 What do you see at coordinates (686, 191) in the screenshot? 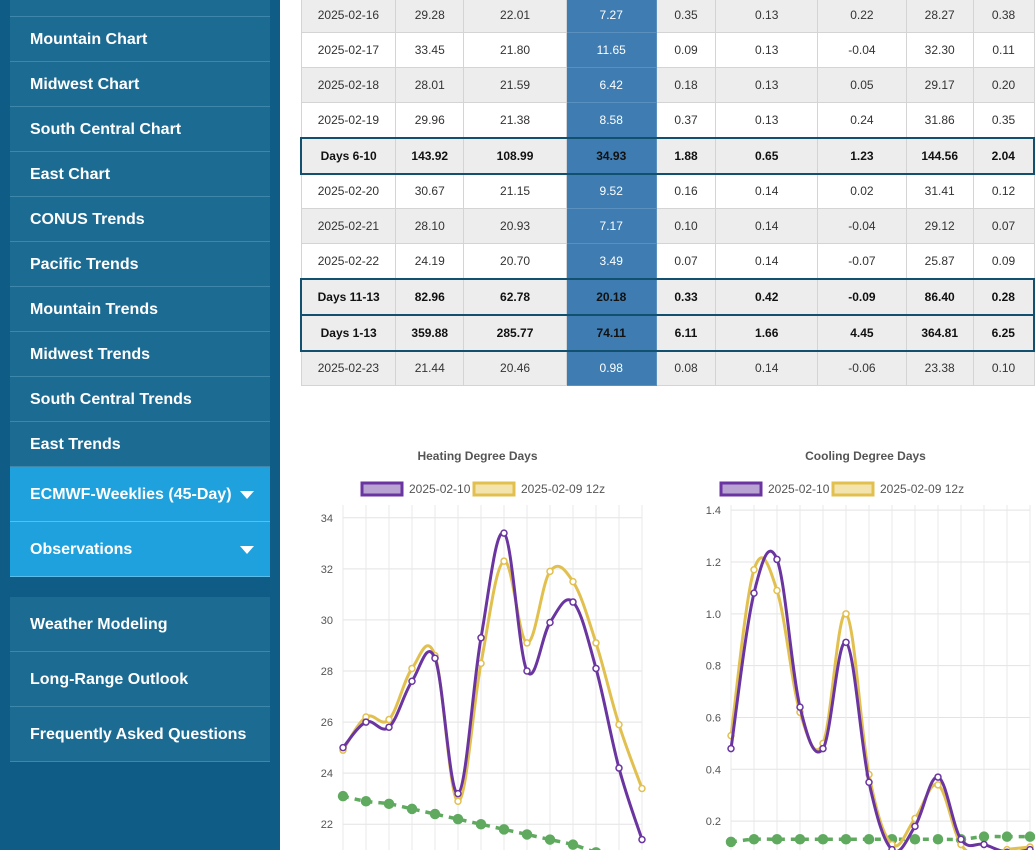
I see `table-cell: 0.16` at bounding box center [686, 191].